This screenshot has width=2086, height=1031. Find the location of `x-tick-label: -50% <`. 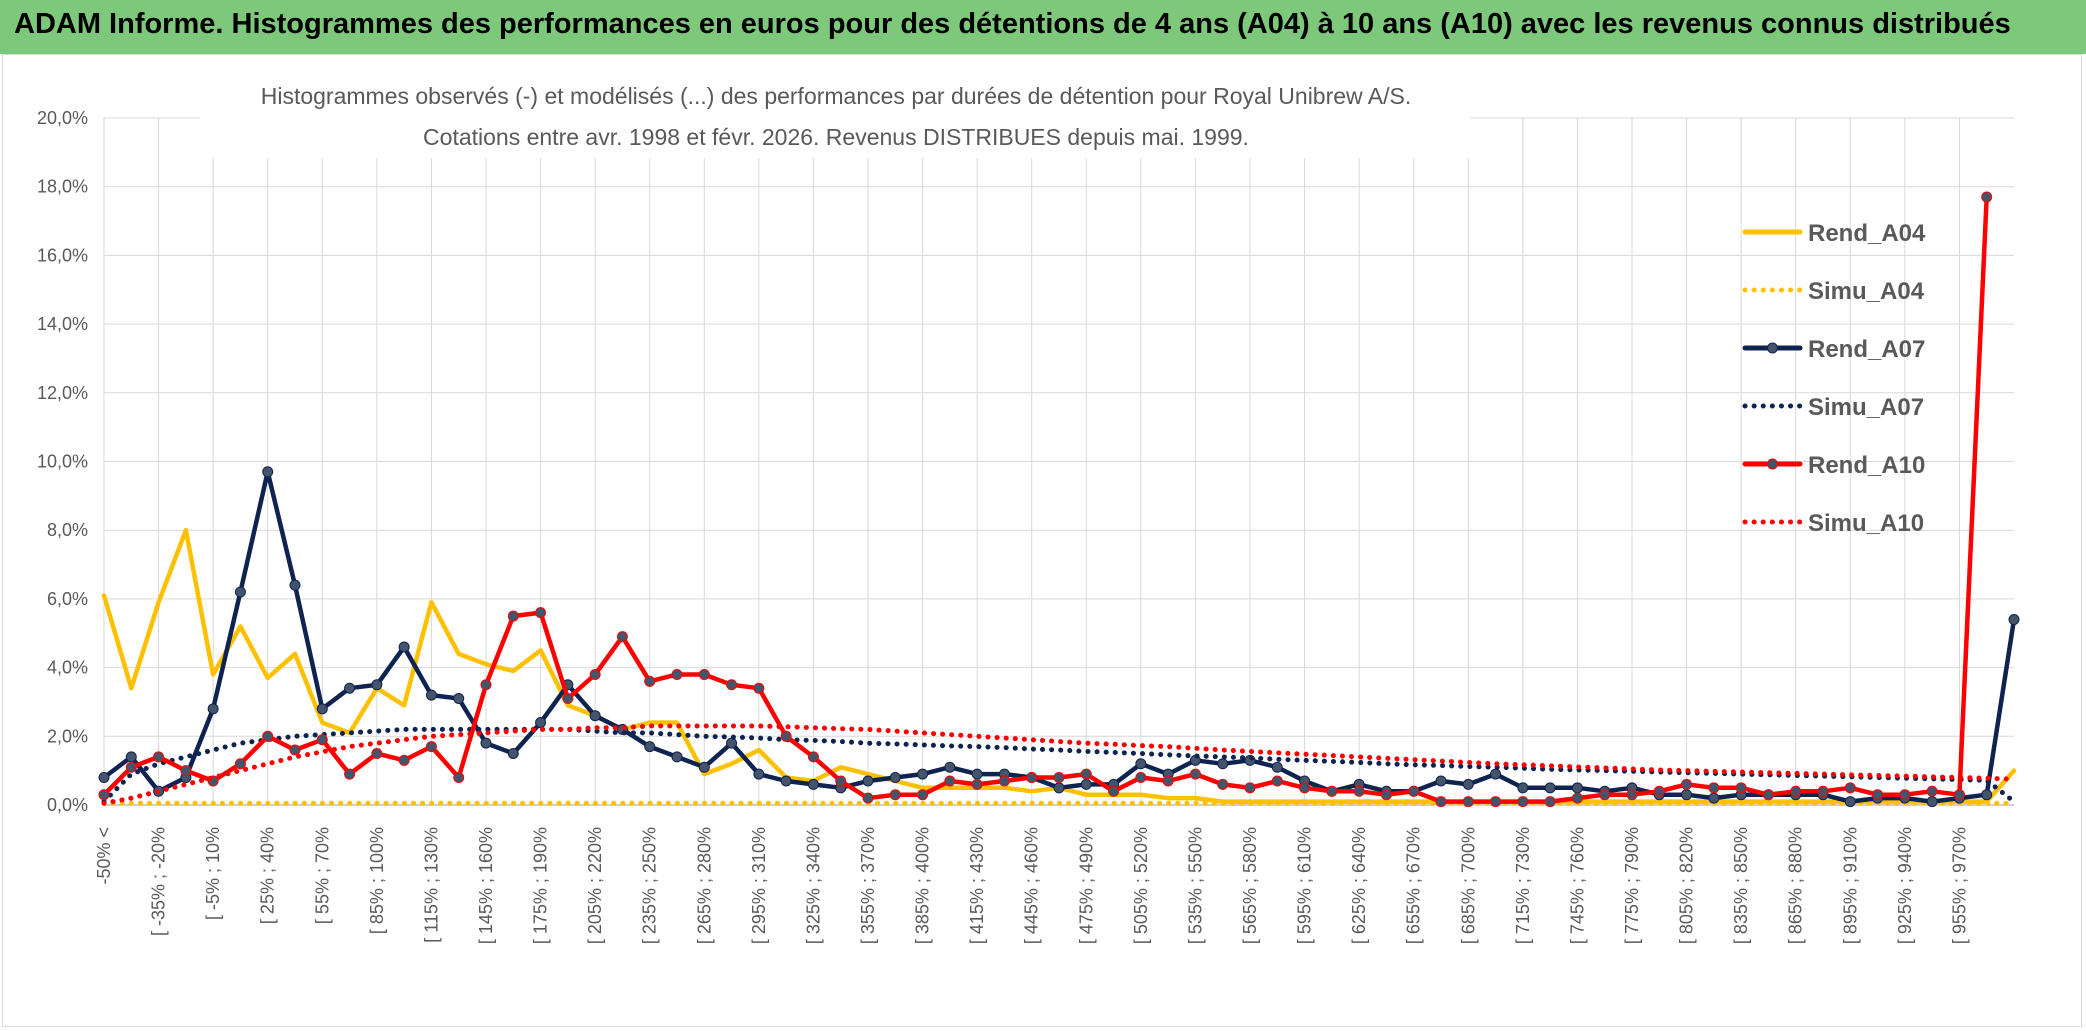

x-tick-label: -50% < is located at coordinates (104, 856).